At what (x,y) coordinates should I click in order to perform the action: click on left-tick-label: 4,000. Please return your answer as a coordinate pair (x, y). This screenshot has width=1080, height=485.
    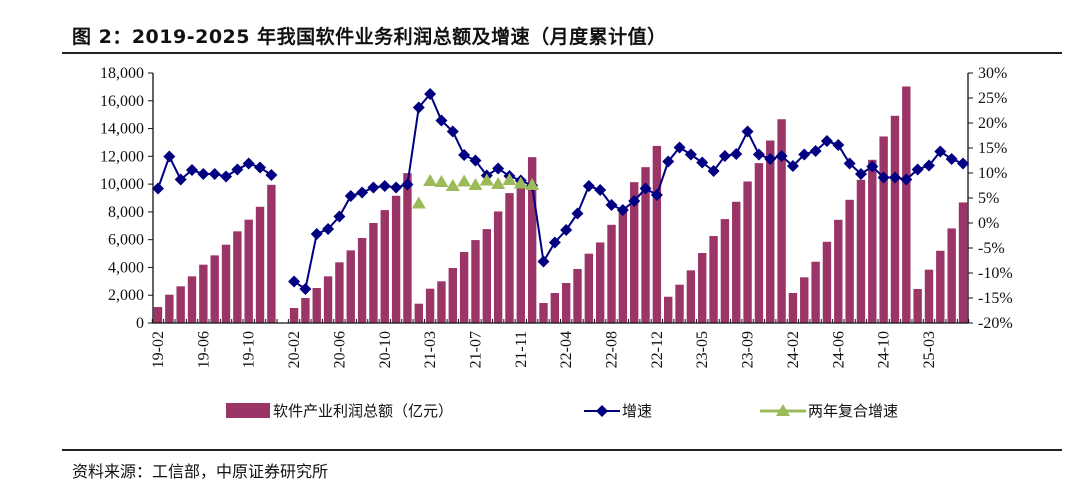
    Looking at the image, I should click on (126, 267).